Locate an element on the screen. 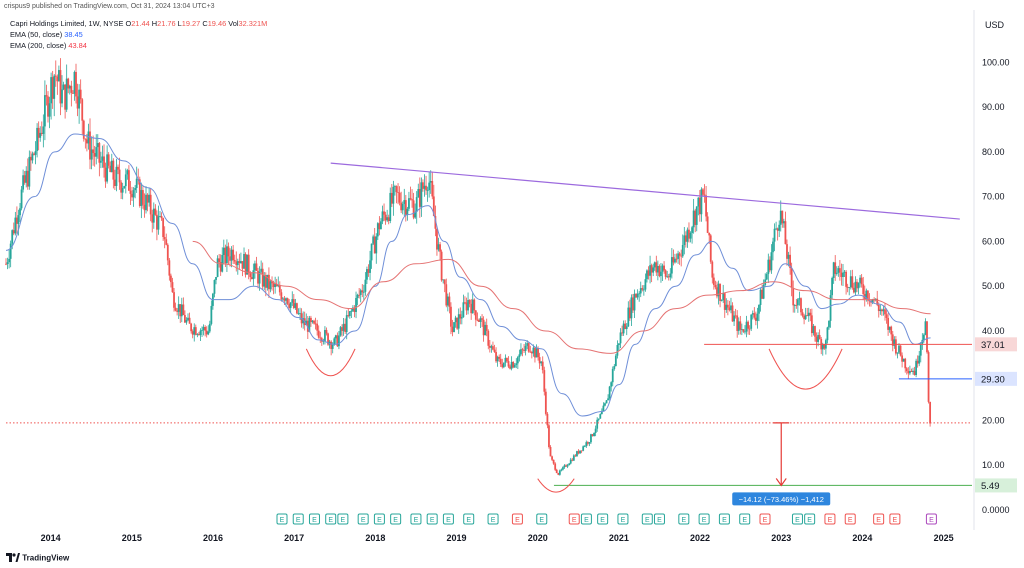  neckline-tag is located at coordinates (996, 344).